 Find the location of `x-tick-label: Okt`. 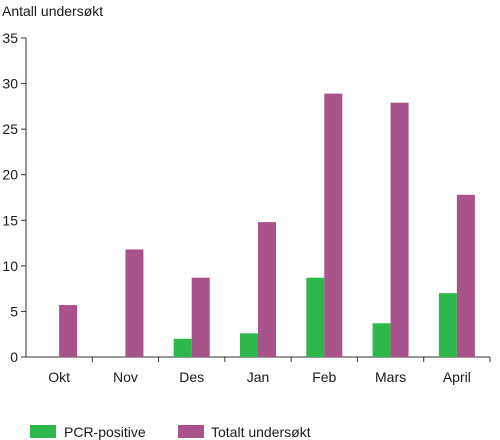

x-tick-label: Okt is located at coordinates (59, 377).